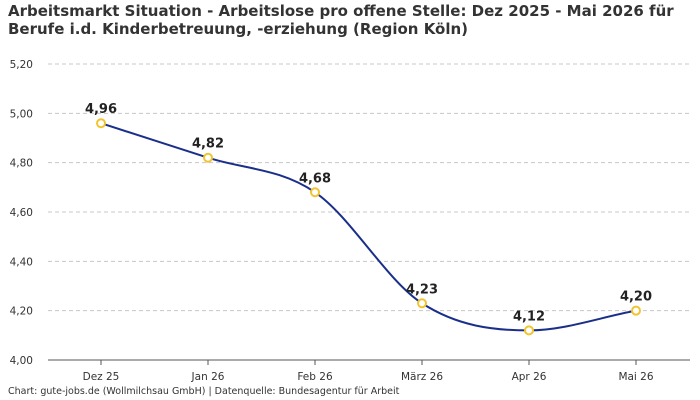 This screenshot has height=400, width=700. Describe the element at coordinates (635, 377) in the screenshot. I see `x-tick-label: Mai 26` at that location.